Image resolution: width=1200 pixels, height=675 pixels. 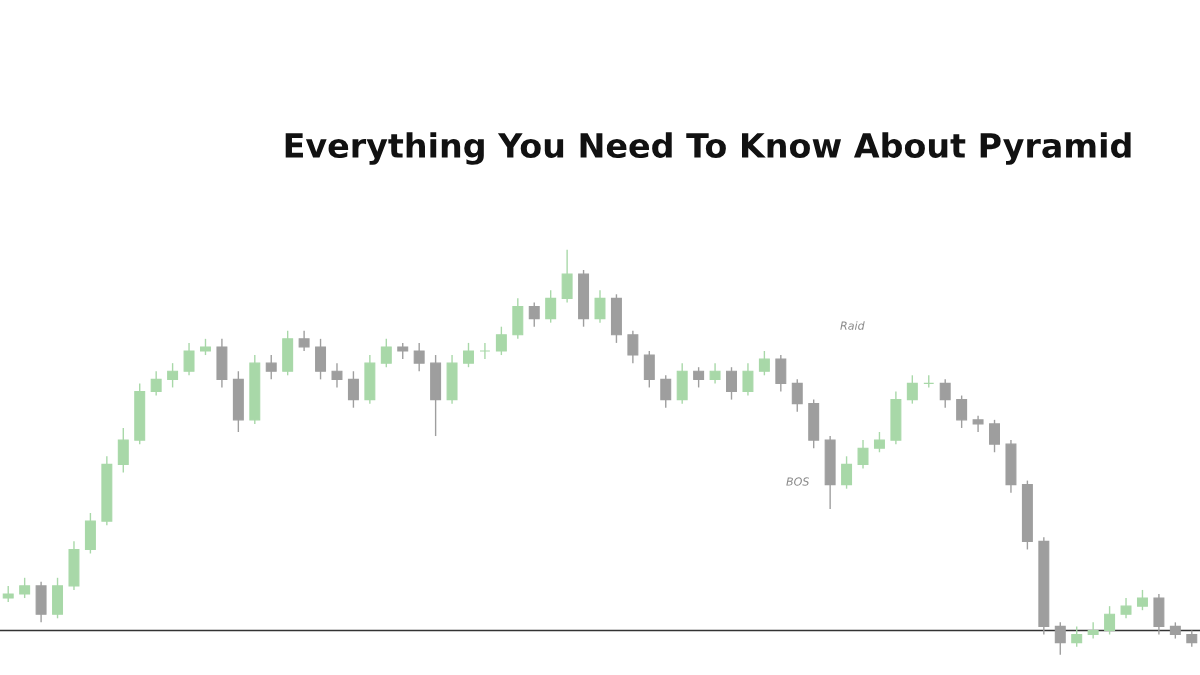 I want to click on chart-title: Everything You Need To Know About Pyramid, so click(x=708, y=148).